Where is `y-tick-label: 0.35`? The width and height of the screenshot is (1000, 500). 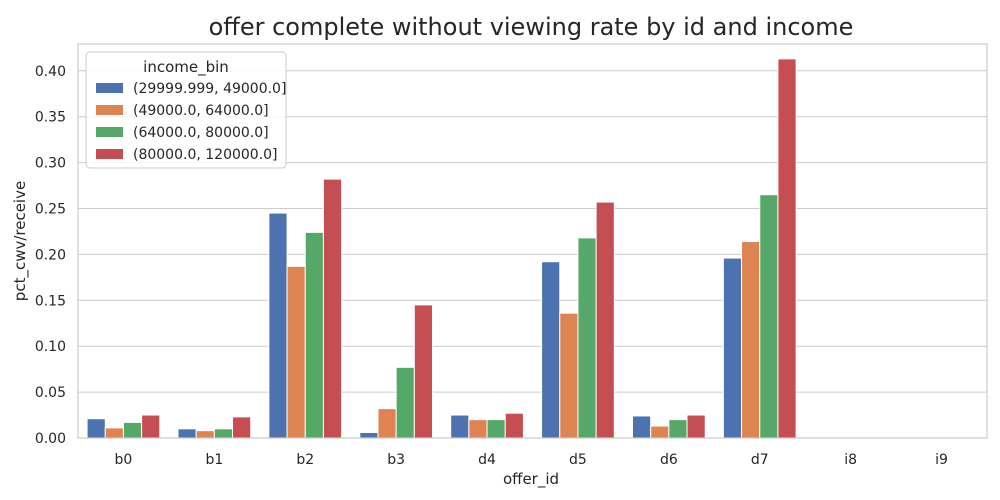 y-tick-label: 0.35 is located at coordinates (50, 118).